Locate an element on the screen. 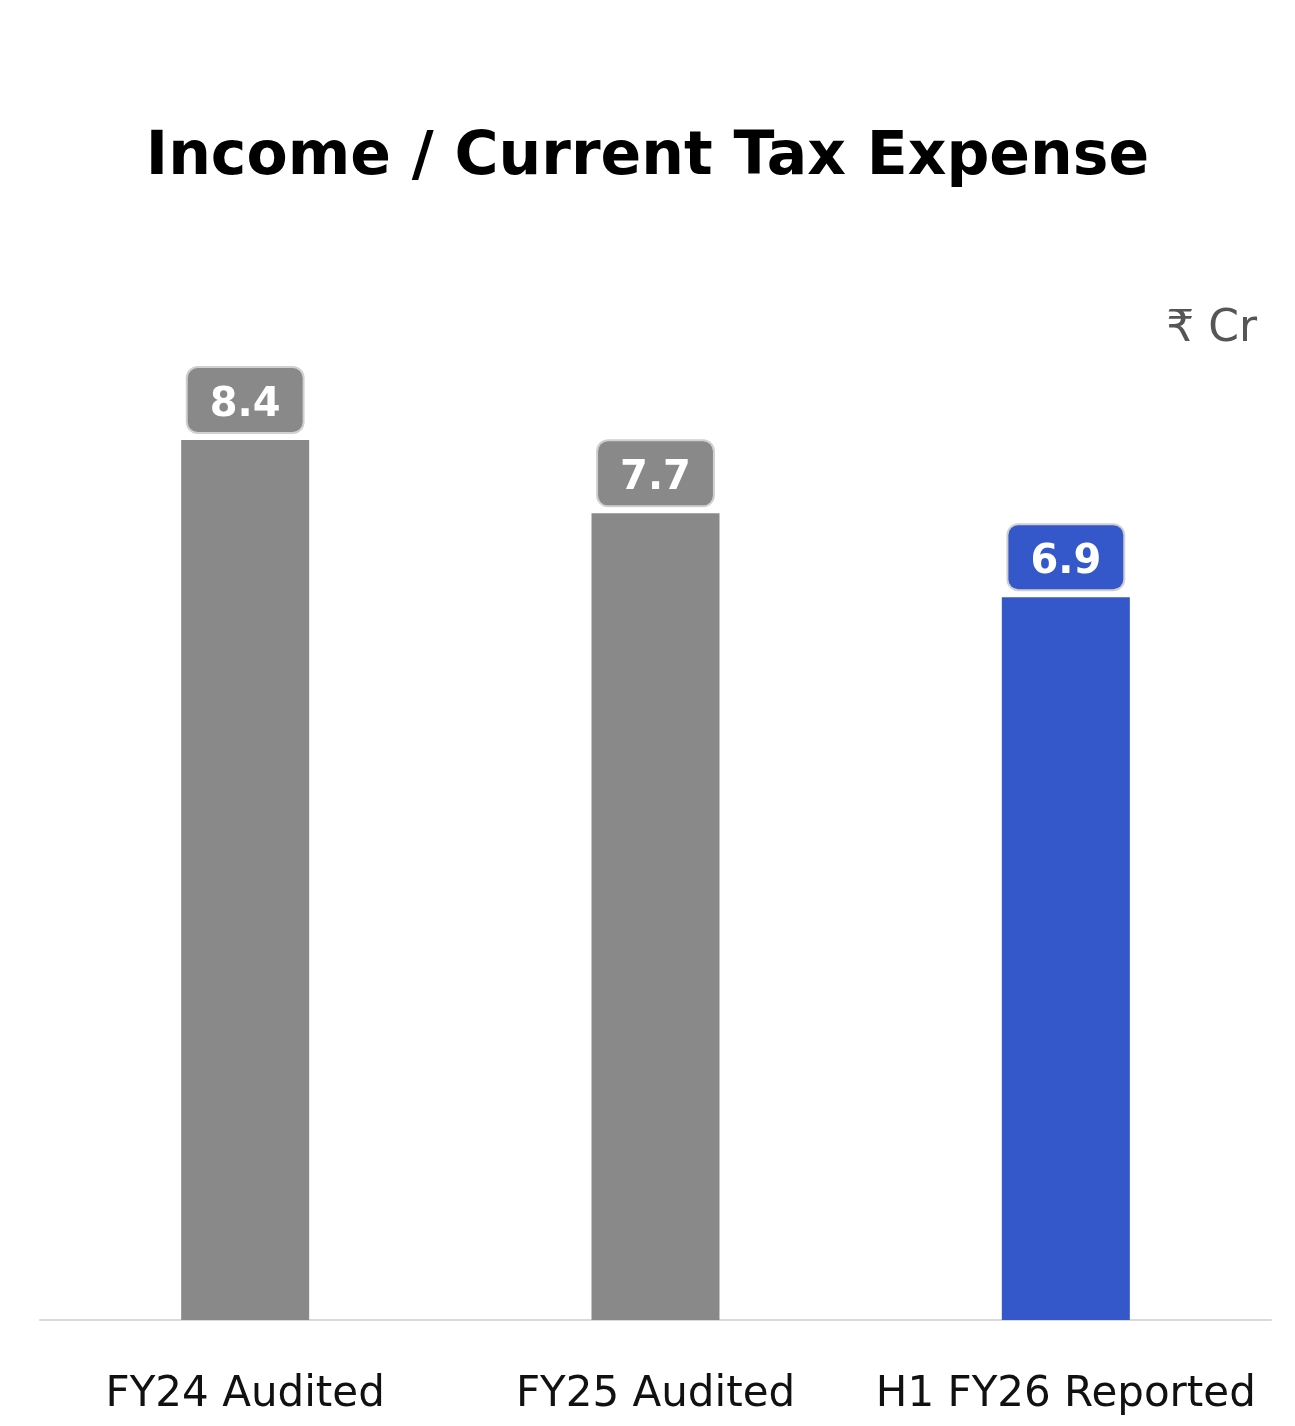 Image resolution: width=1295 pixels, height=1426 pixels. data-label: 8.4 is located at coordinates (245, 402).